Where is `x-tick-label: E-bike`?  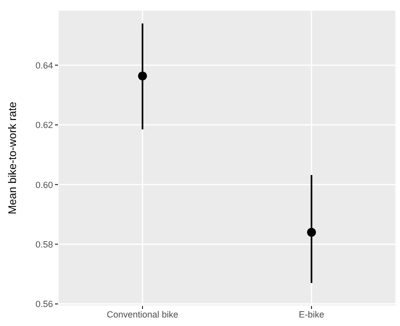 x-tick-label: E-bike is located at coordinates (311, 314).